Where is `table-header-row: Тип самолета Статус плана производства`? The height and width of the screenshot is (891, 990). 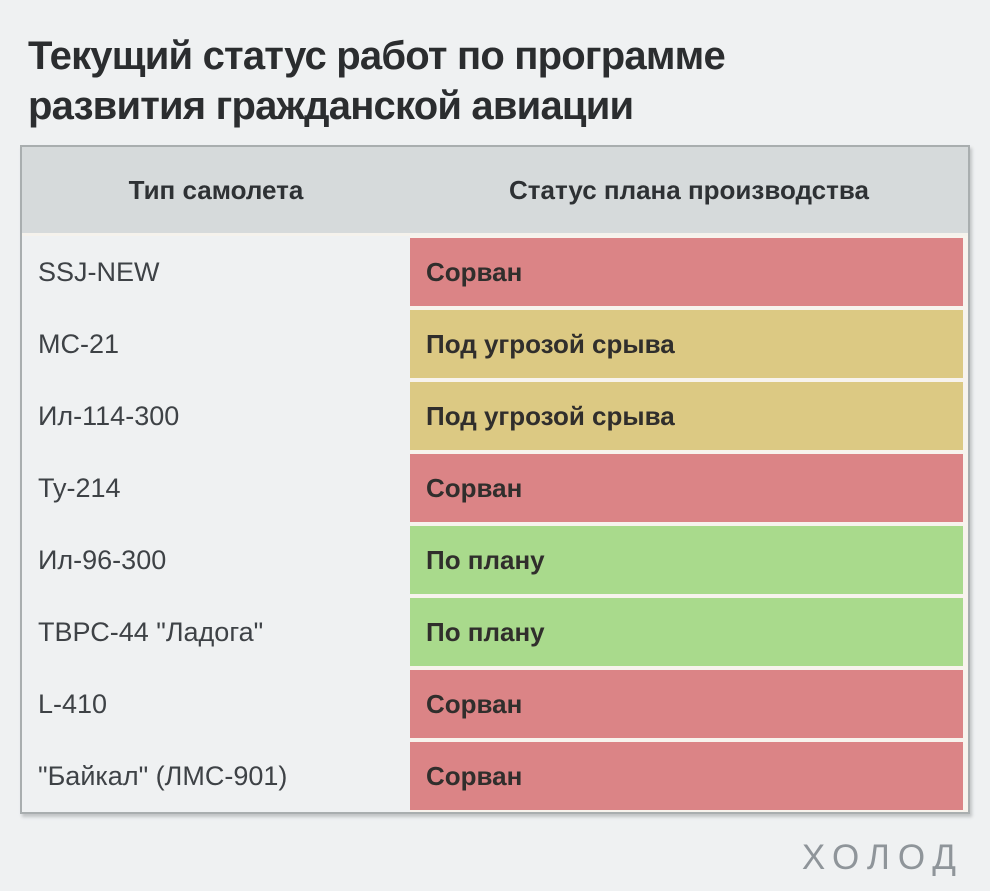
table-header-row: Тип самолета Статус плана производства is located at coordinates (495, 191).